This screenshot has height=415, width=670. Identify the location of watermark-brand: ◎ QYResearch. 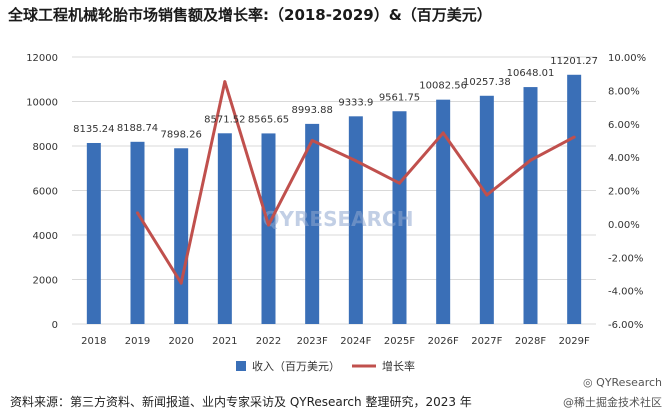
(622, 383).